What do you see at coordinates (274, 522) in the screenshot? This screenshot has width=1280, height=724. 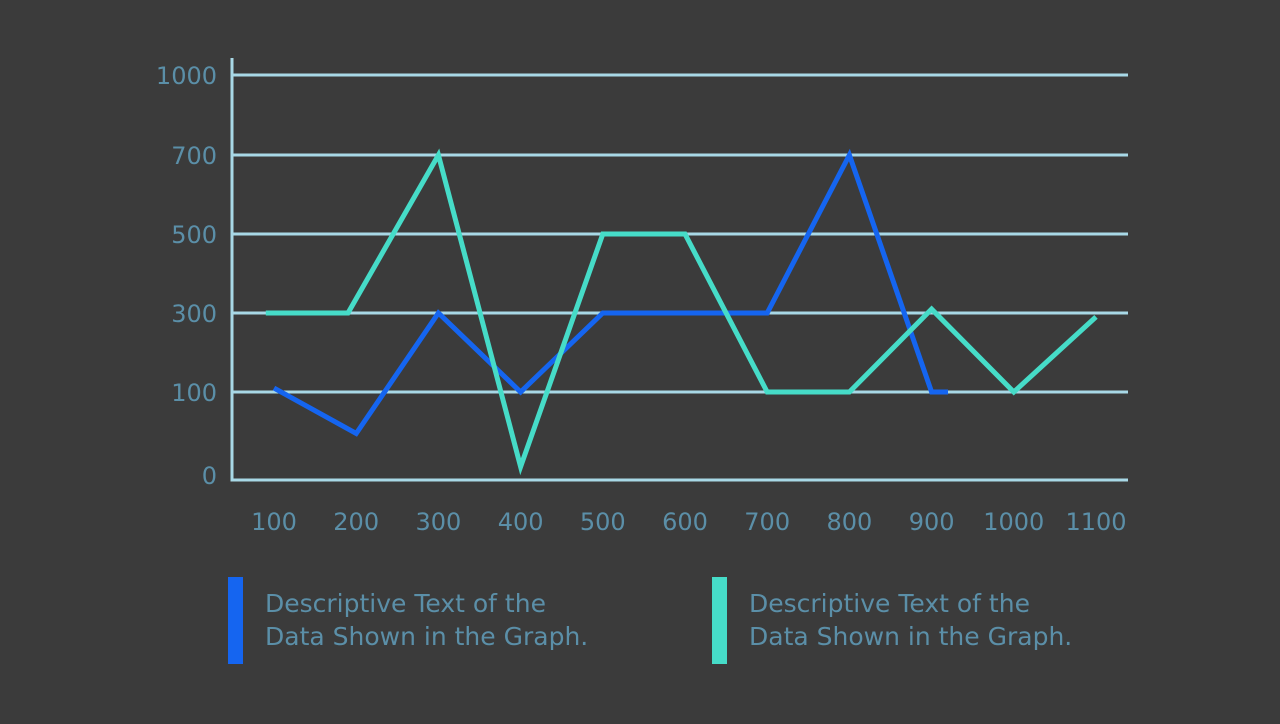 I see `x-tick-label: 100` at bounding box center [274, 522].